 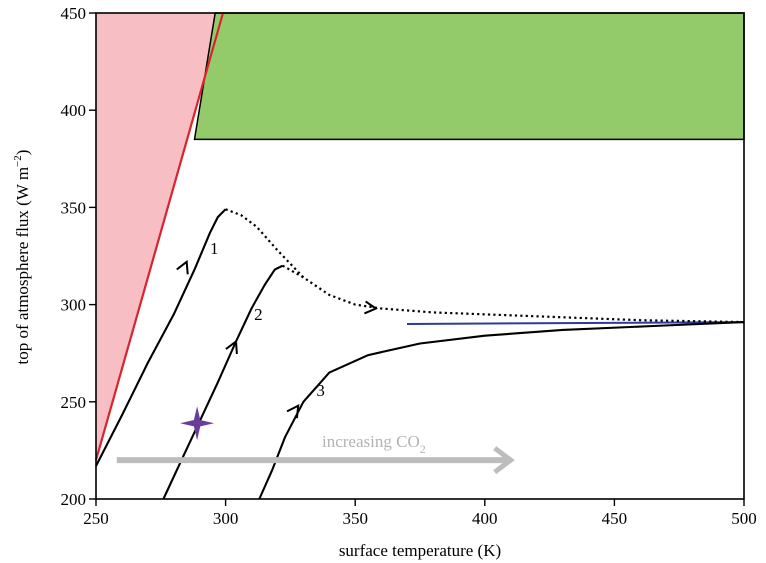 What do you see at coordinates (485, 266) in the screenshot?
I see `curve-1-dotted` at bounding box center [485, 266].